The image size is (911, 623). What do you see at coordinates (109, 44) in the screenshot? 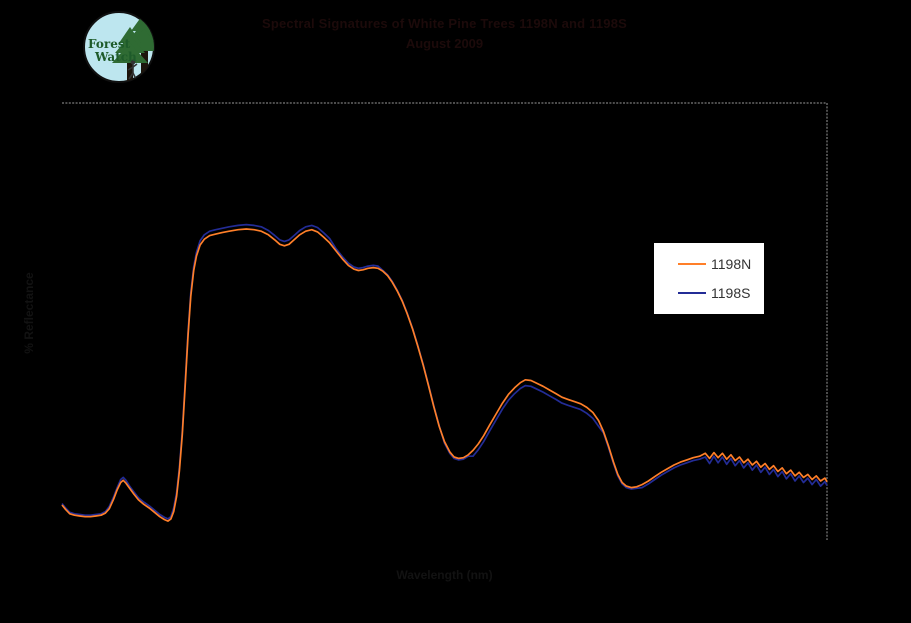
I see `logo-text-forest: Forest` at bounding box center [109, 44].